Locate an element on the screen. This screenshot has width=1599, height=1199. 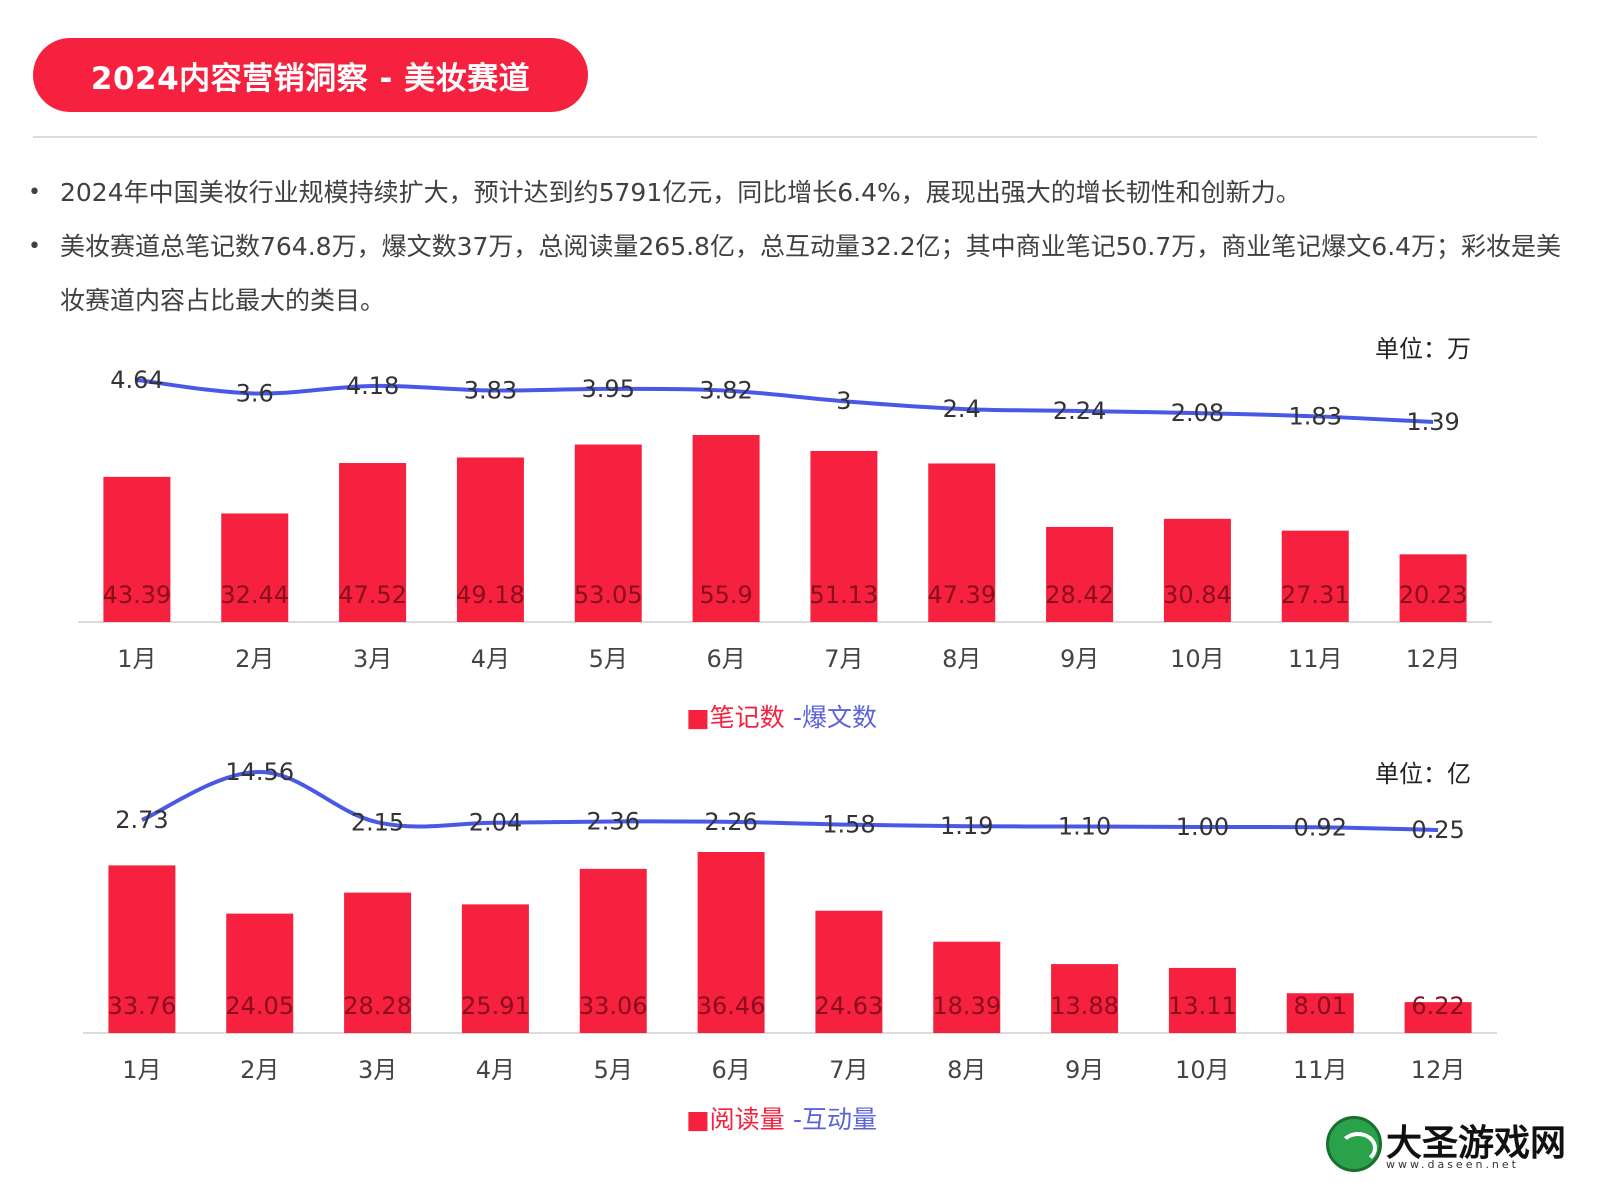
line-value-label: 2.36 is located at coordinates (613, 821).